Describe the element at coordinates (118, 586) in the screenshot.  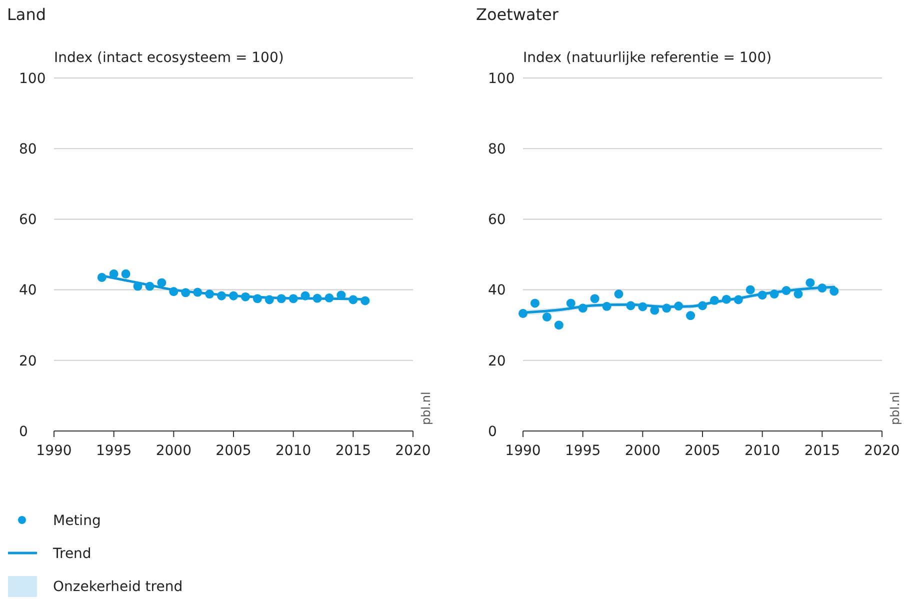
I see `text: Onzekerheid trend` at that location.